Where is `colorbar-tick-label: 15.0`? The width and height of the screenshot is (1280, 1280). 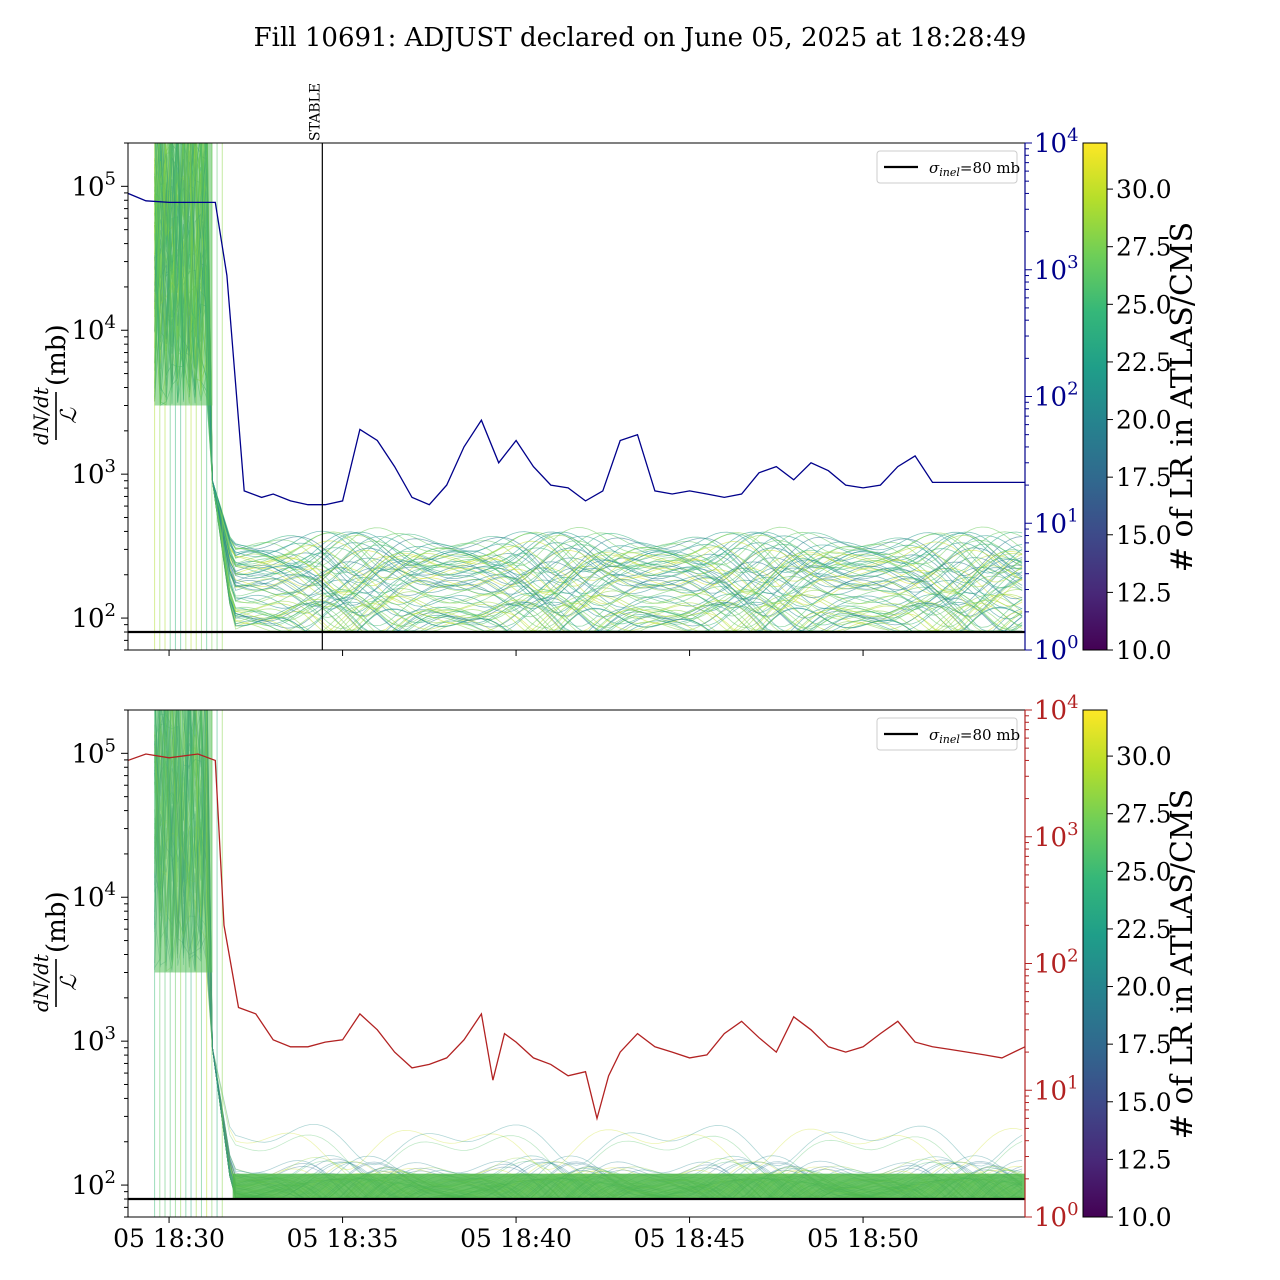
colorbar-tick-label: 15.0 is located at coordinates (1144, 1102).